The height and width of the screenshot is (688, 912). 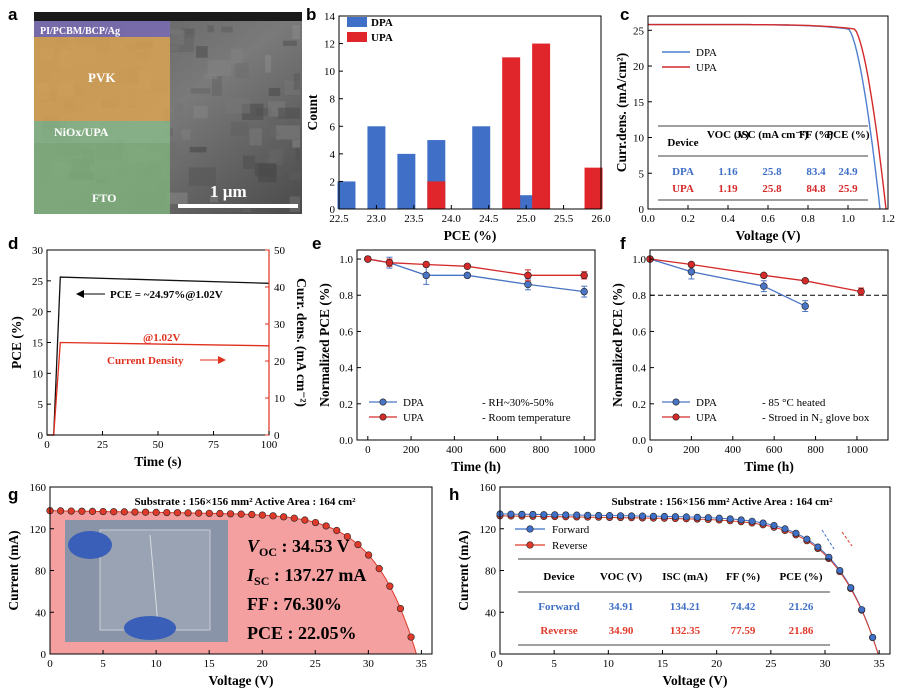 What do you see at coordinates (639, 139) in the screenshot?
I see `y-tick-label: 10` at bounding box center [639, 139].